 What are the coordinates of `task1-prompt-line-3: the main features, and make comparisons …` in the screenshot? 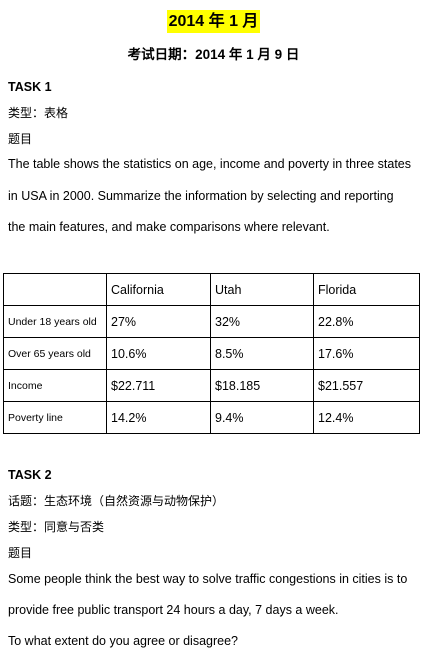 It's located at (169, 227).